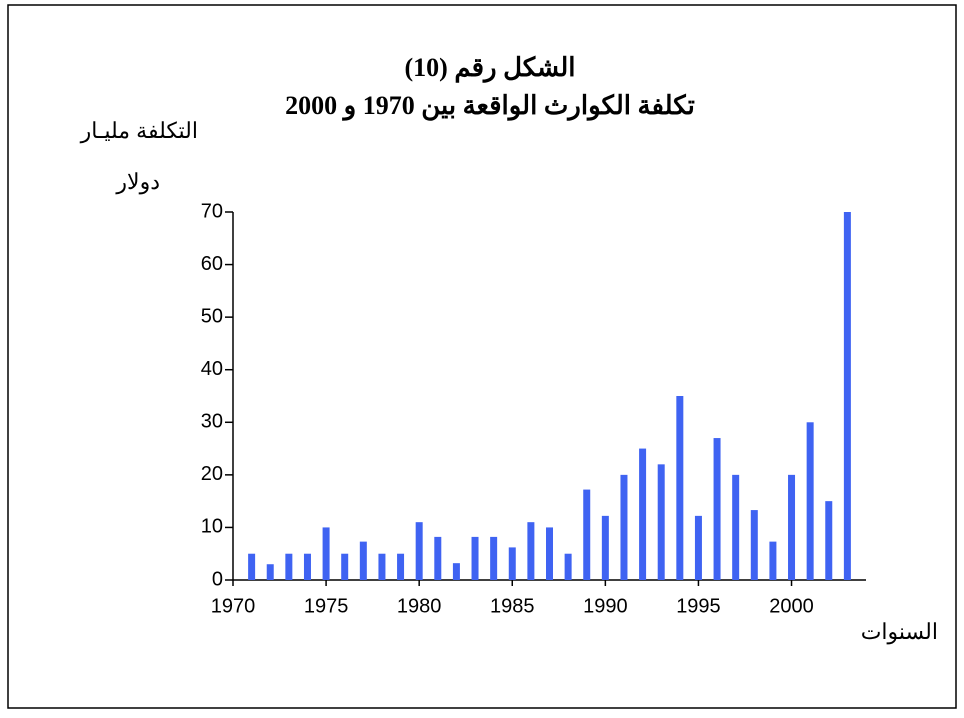 This screenshot has width=964, height=718. Describe the element at coordinates (791, 606) in the screenshot. I see `x-tick-label: 2000` at that location.